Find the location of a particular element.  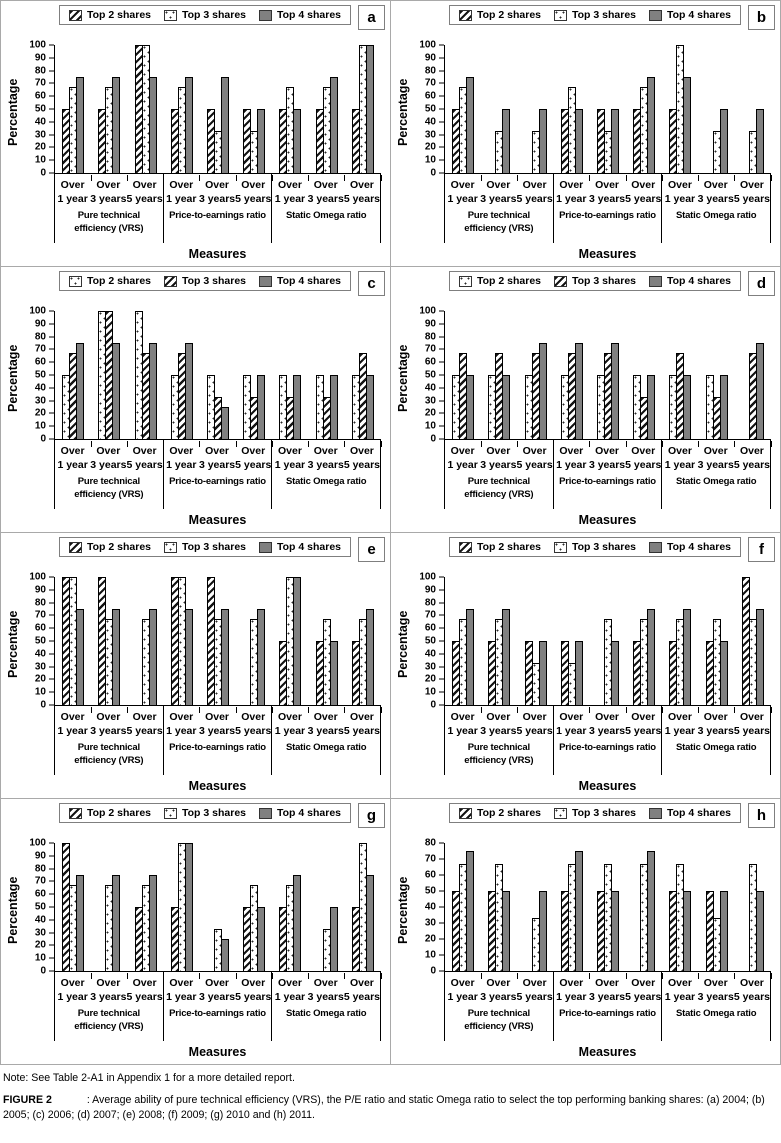

figure-label: FIGURE 2 is located at coordinates (27, 1099).